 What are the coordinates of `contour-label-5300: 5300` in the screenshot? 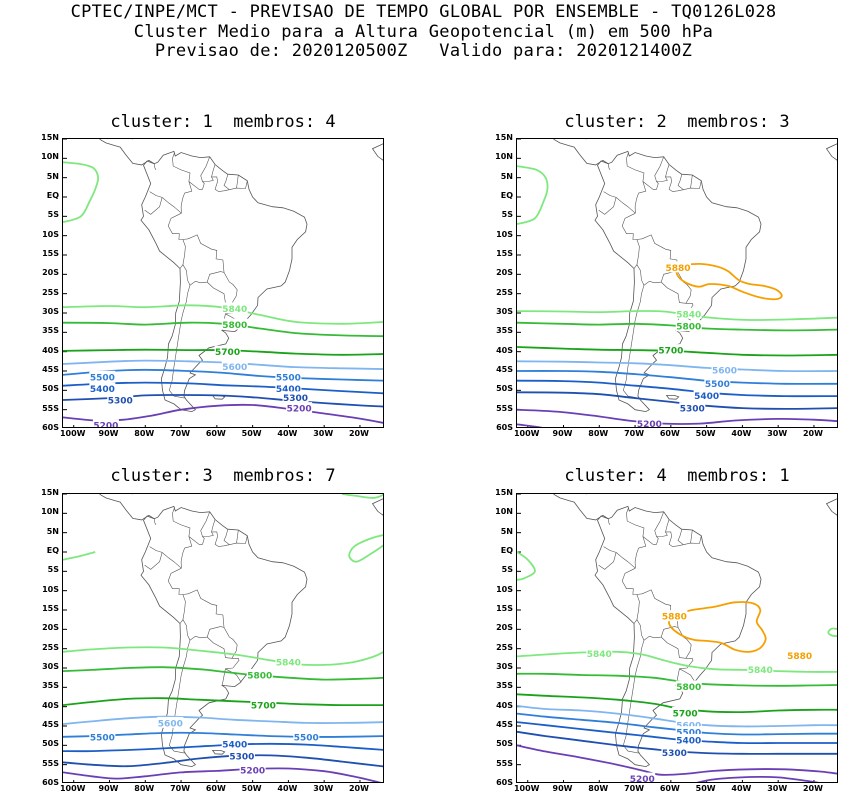 It's located at (241, 758).